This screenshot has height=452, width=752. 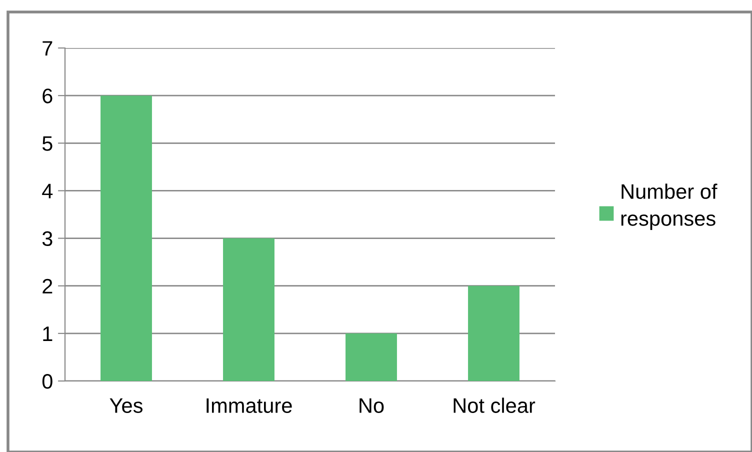 I want to click on y-tick-label: 3, so click(x=47, y=238).